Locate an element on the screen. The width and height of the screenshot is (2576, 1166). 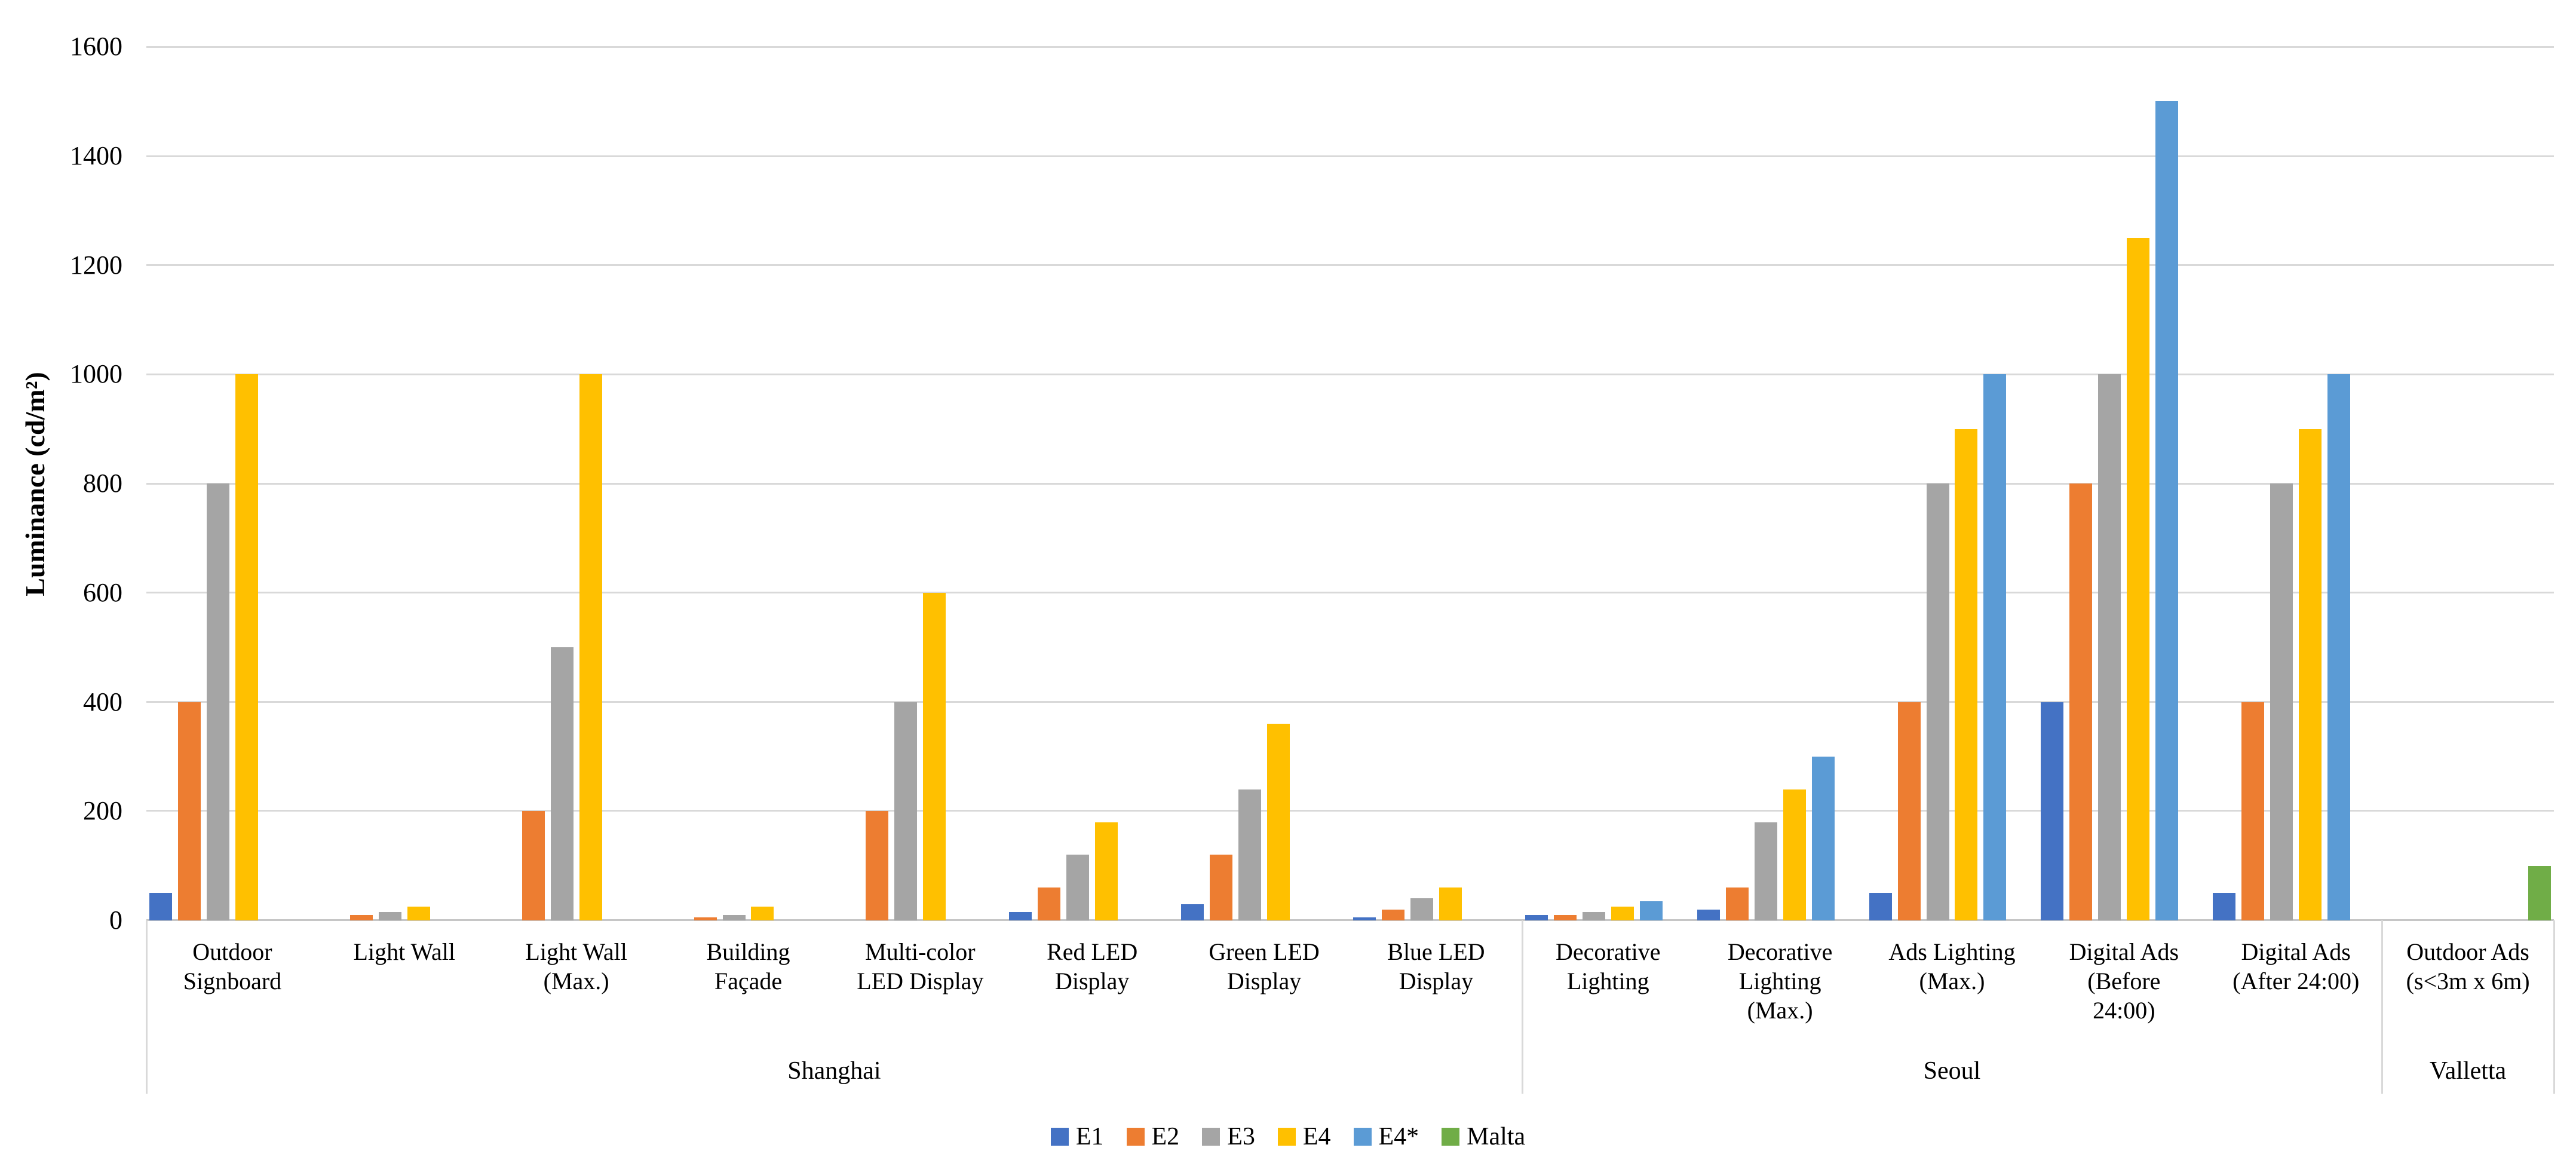
y-axis-tick-label: 400 is located at coordinates (102, 702).